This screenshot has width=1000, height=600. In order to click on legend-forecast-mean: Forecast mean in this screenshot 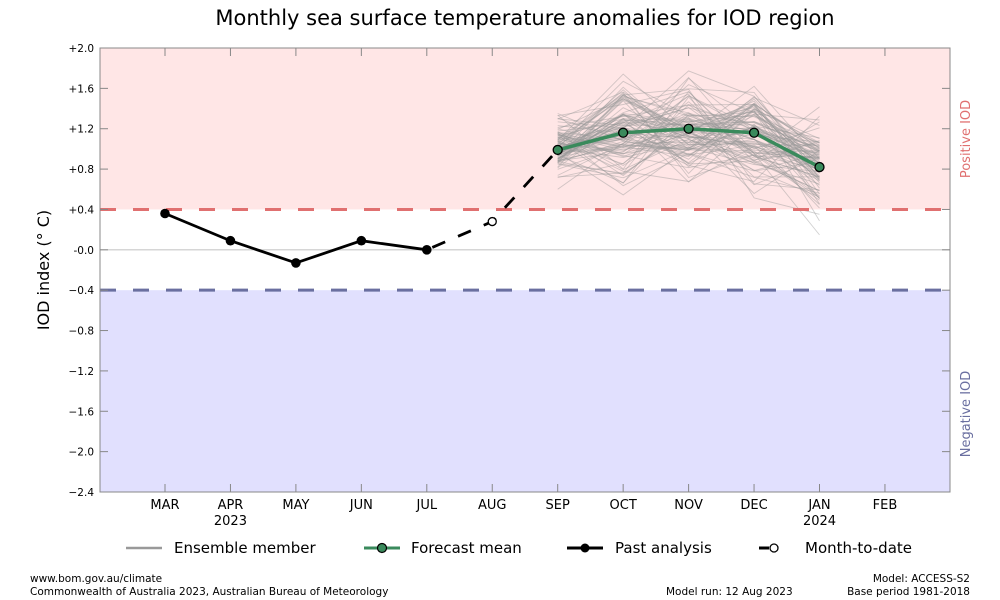, I will do `click(443, 548)`.